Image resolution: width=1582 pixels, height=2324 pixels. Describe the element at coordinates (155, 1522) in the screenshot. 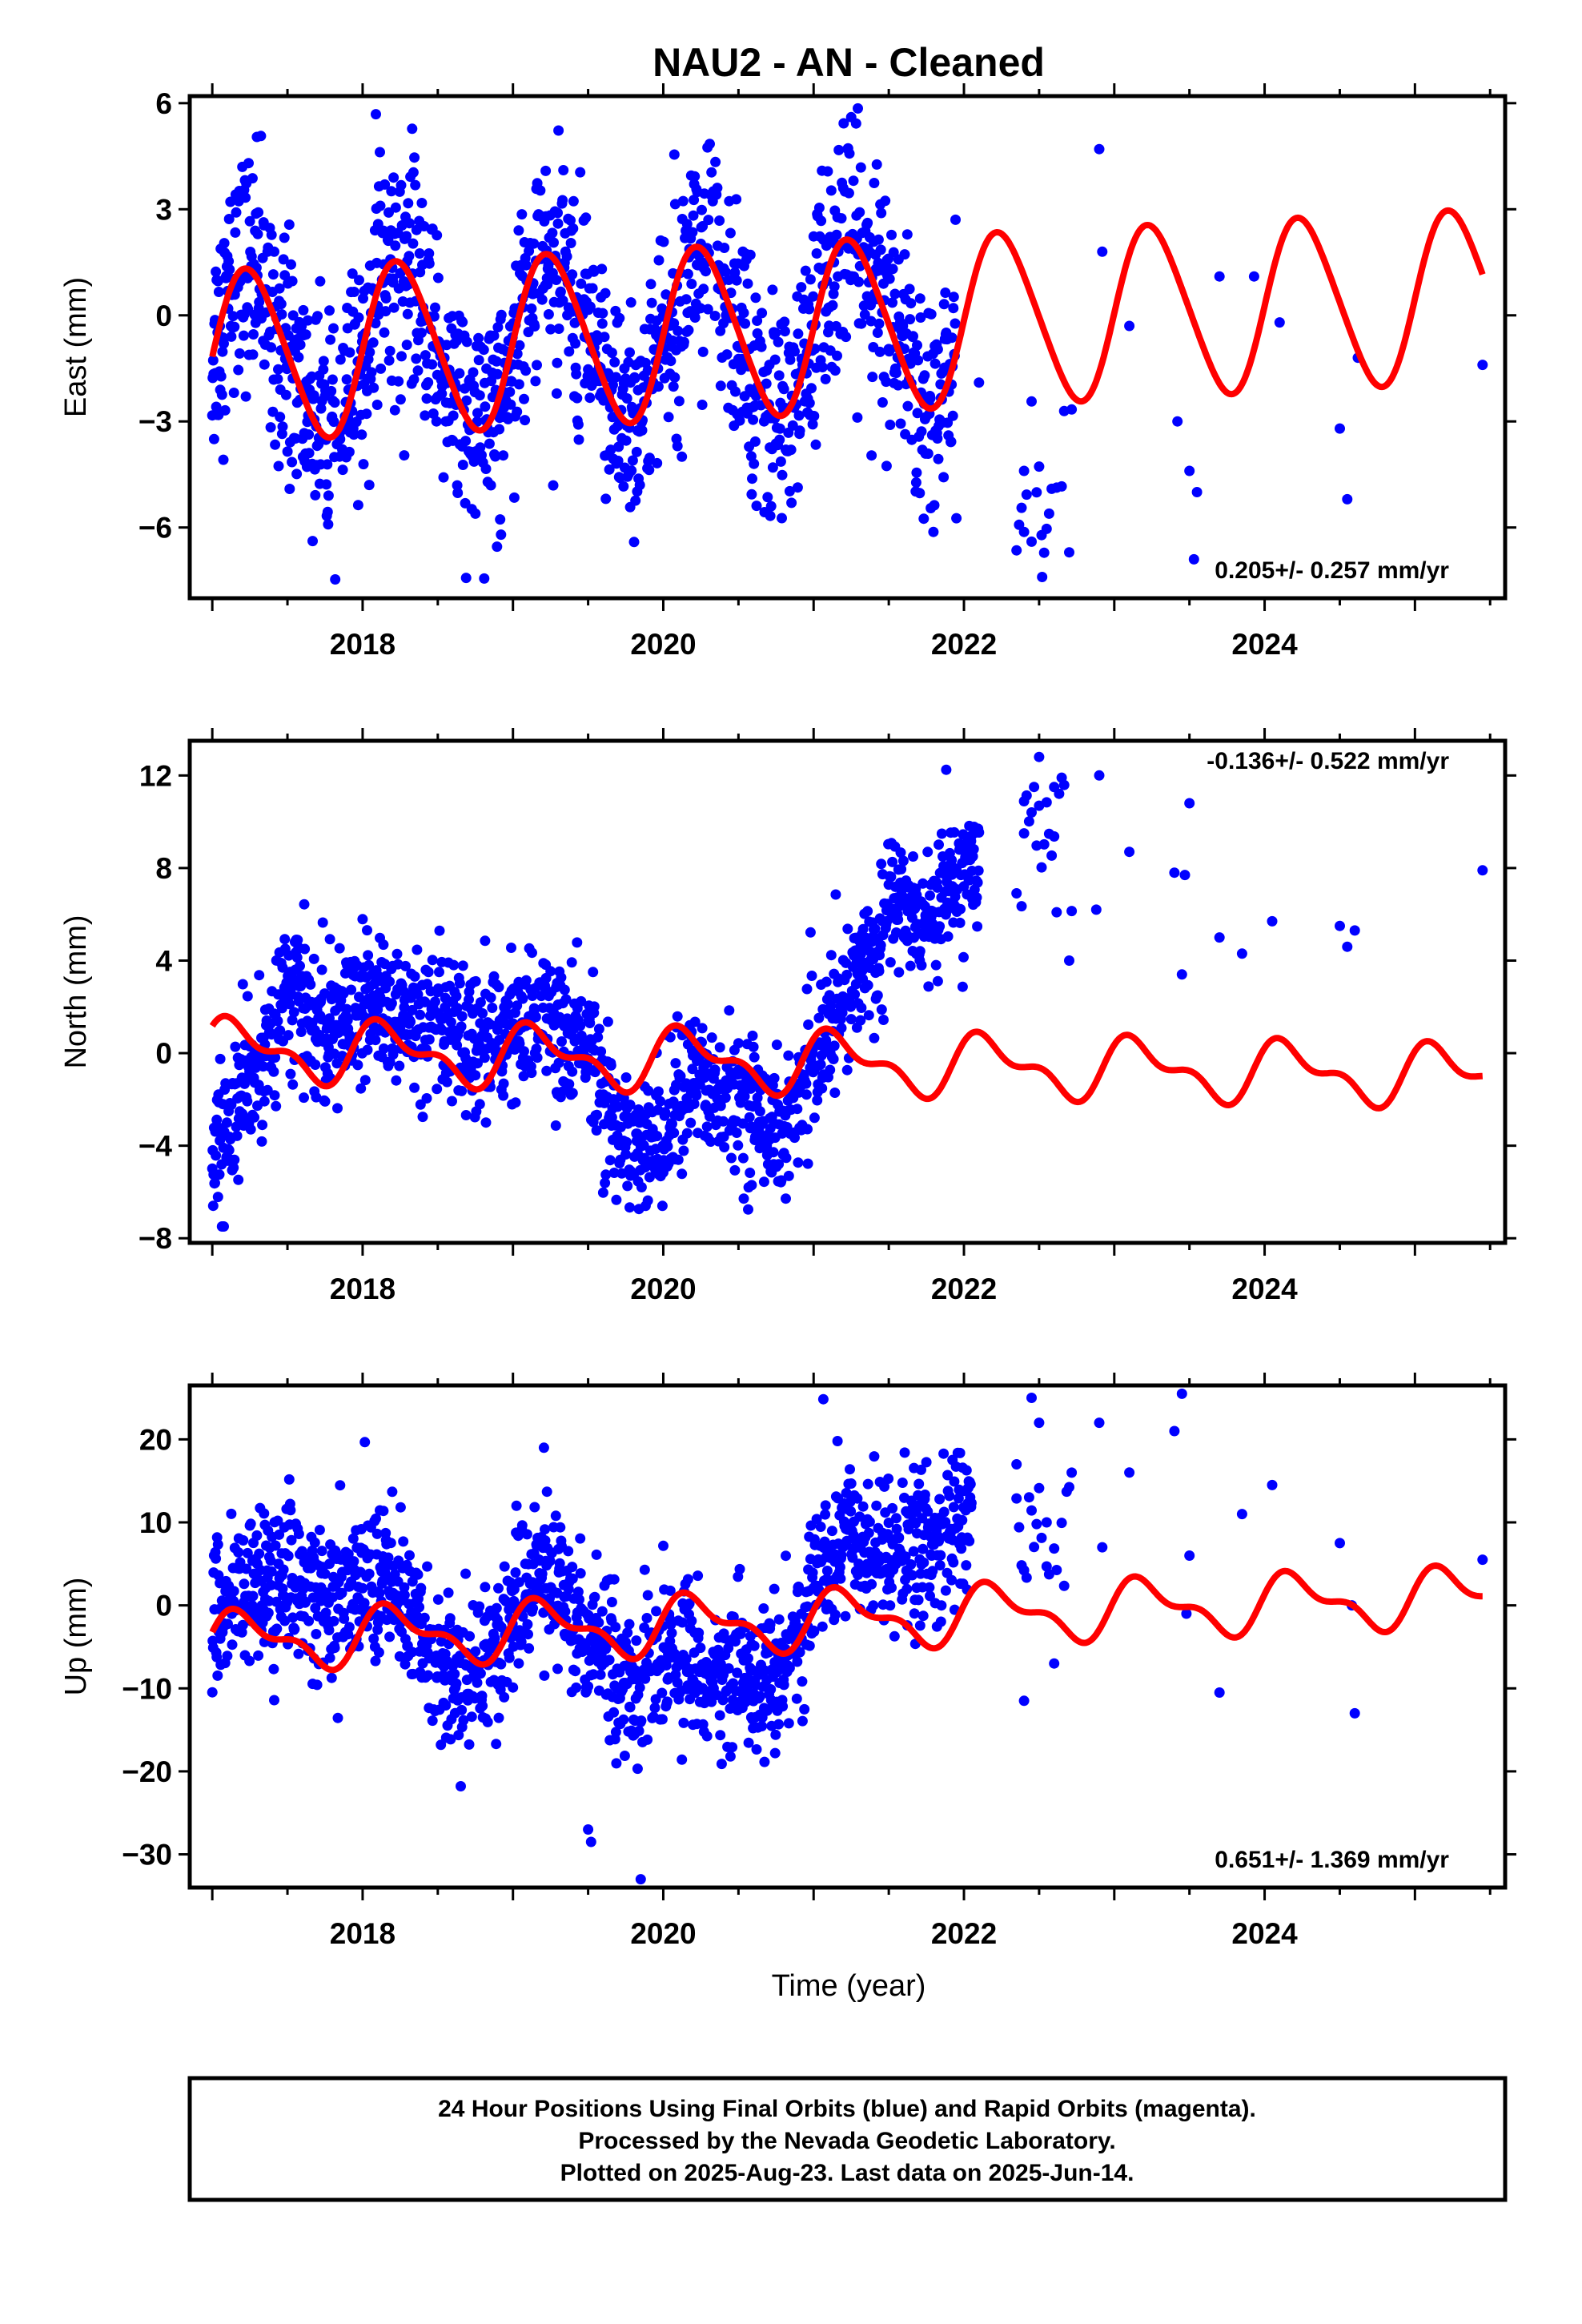

I see `y-tick-label: 10` at that location.